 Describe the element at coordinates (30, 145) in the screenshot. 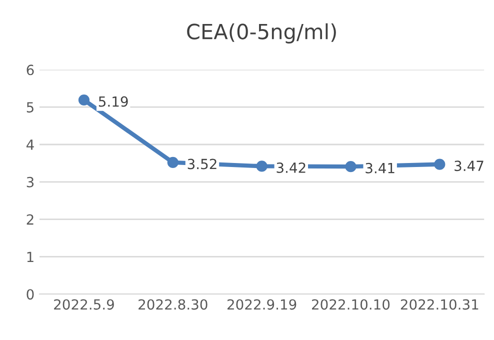

I see `y-tick-label: 4` at that location.